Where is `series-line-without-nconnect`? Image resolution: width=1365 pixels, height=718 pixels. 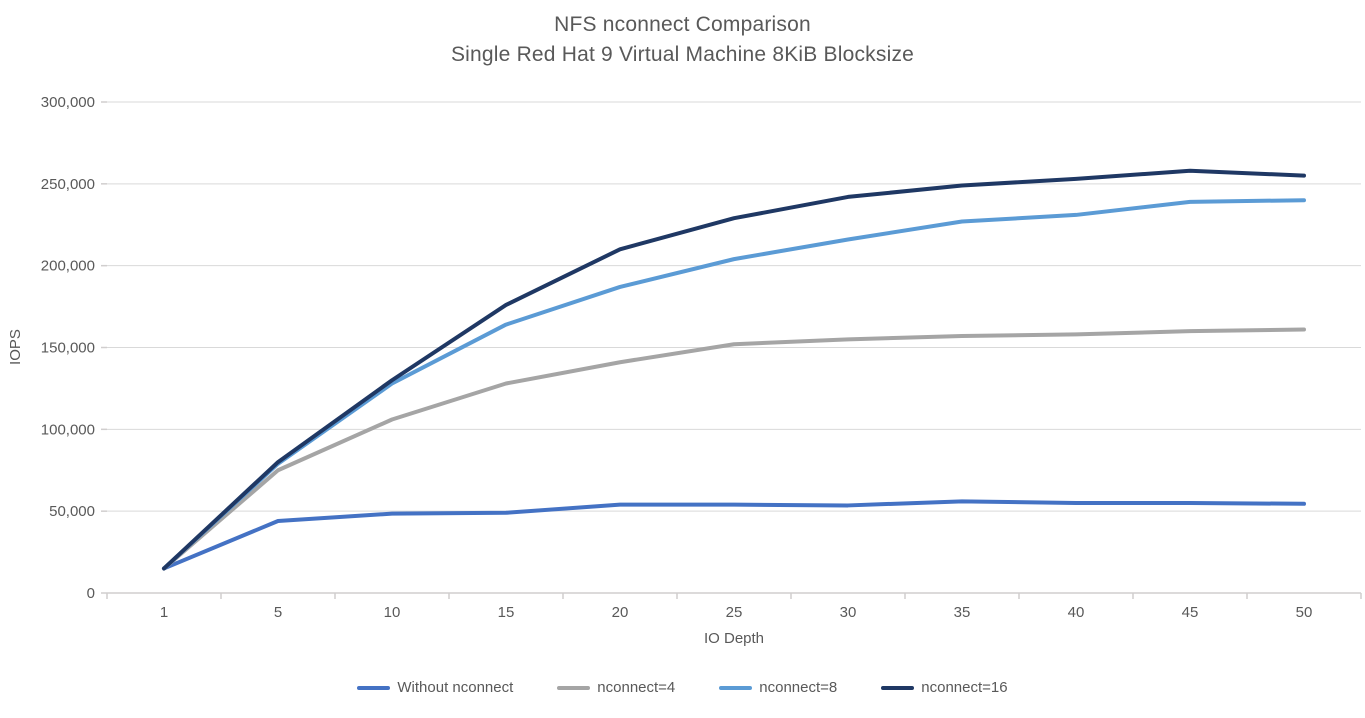 series-line-without-nconnect is located at coordinates (734, 535).